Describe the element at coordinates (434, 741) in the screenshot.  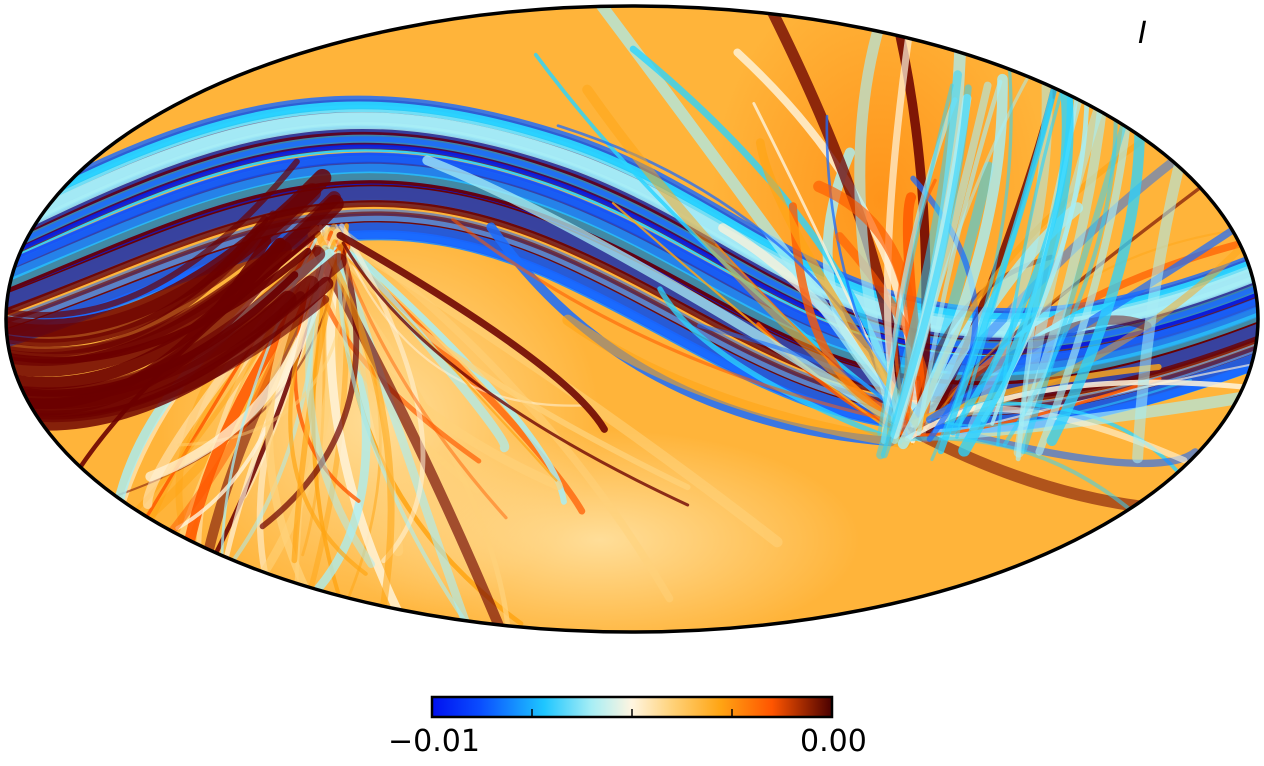
I see `colorbar-min-label: −0.01` at that location.